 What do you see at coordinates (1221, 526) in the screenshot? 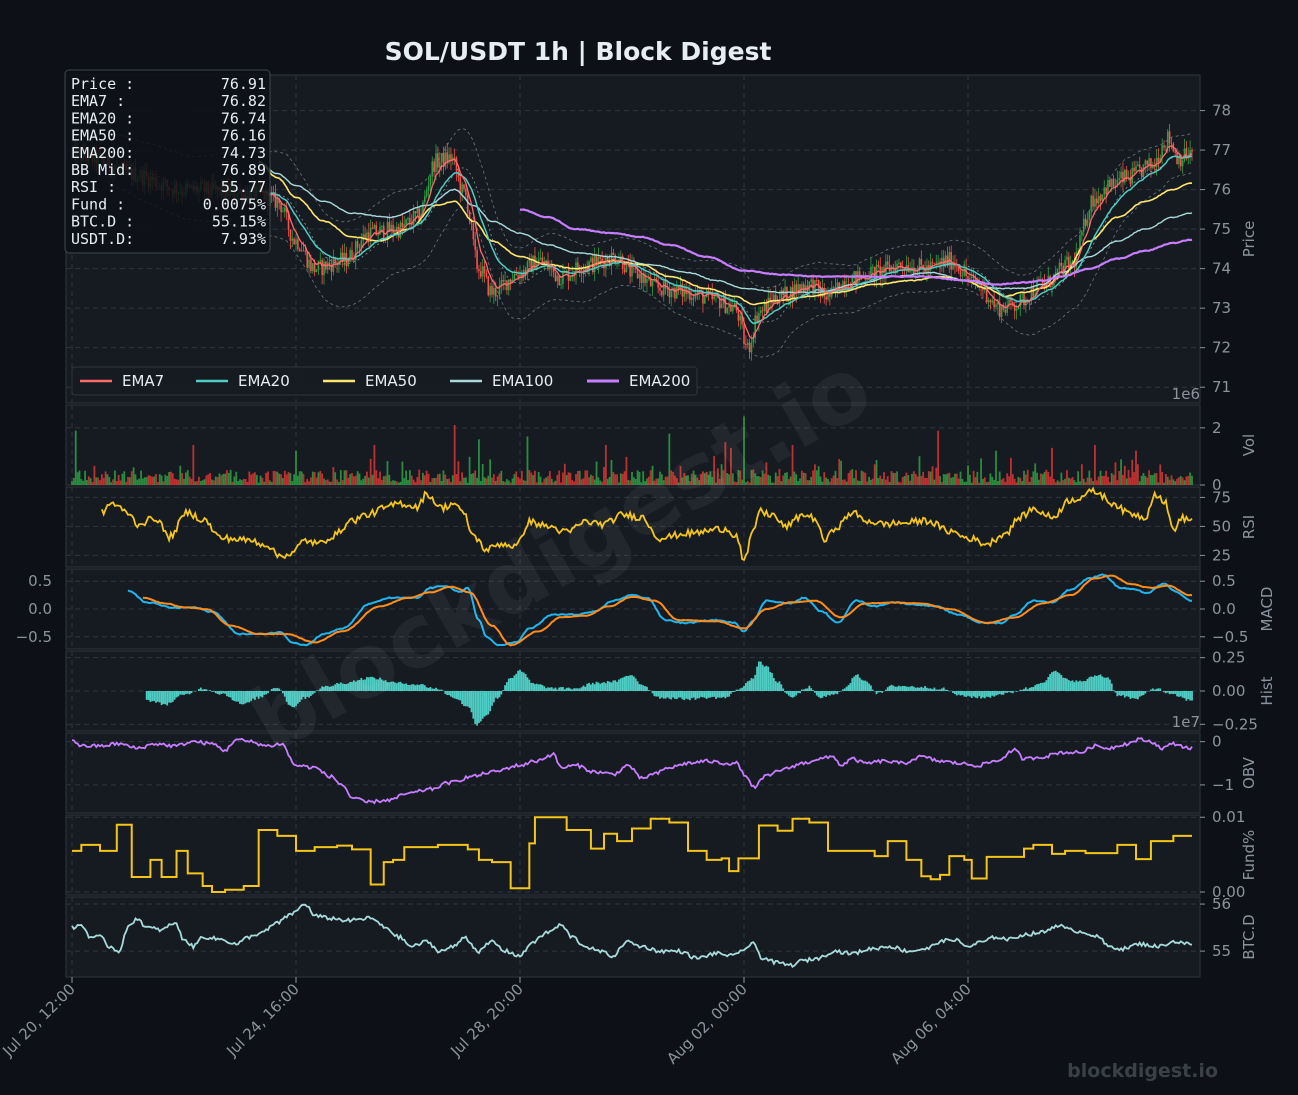
I see `y-tick-label: 50` at bounding box center [1221, 526].